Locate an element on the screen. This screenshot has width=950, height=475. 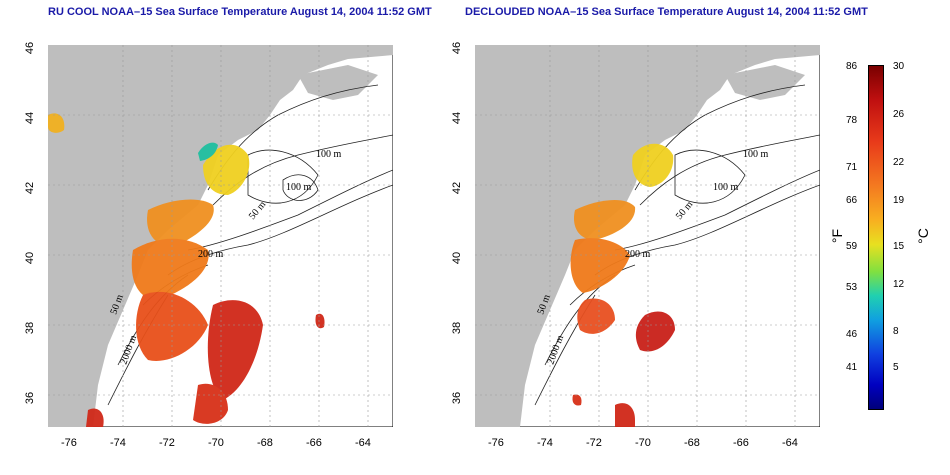
fahrenheit-unit-label: °F is located at coordinates (837, 236).